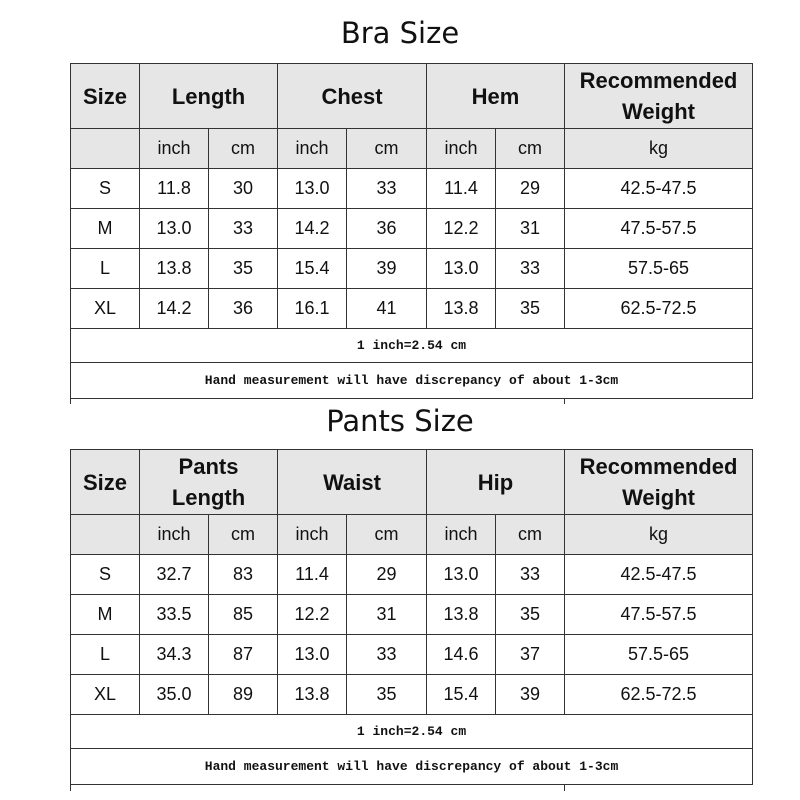 This screenshot has height=800, width=800. I want to click on value-cell: 16.1, so click(312, 308).